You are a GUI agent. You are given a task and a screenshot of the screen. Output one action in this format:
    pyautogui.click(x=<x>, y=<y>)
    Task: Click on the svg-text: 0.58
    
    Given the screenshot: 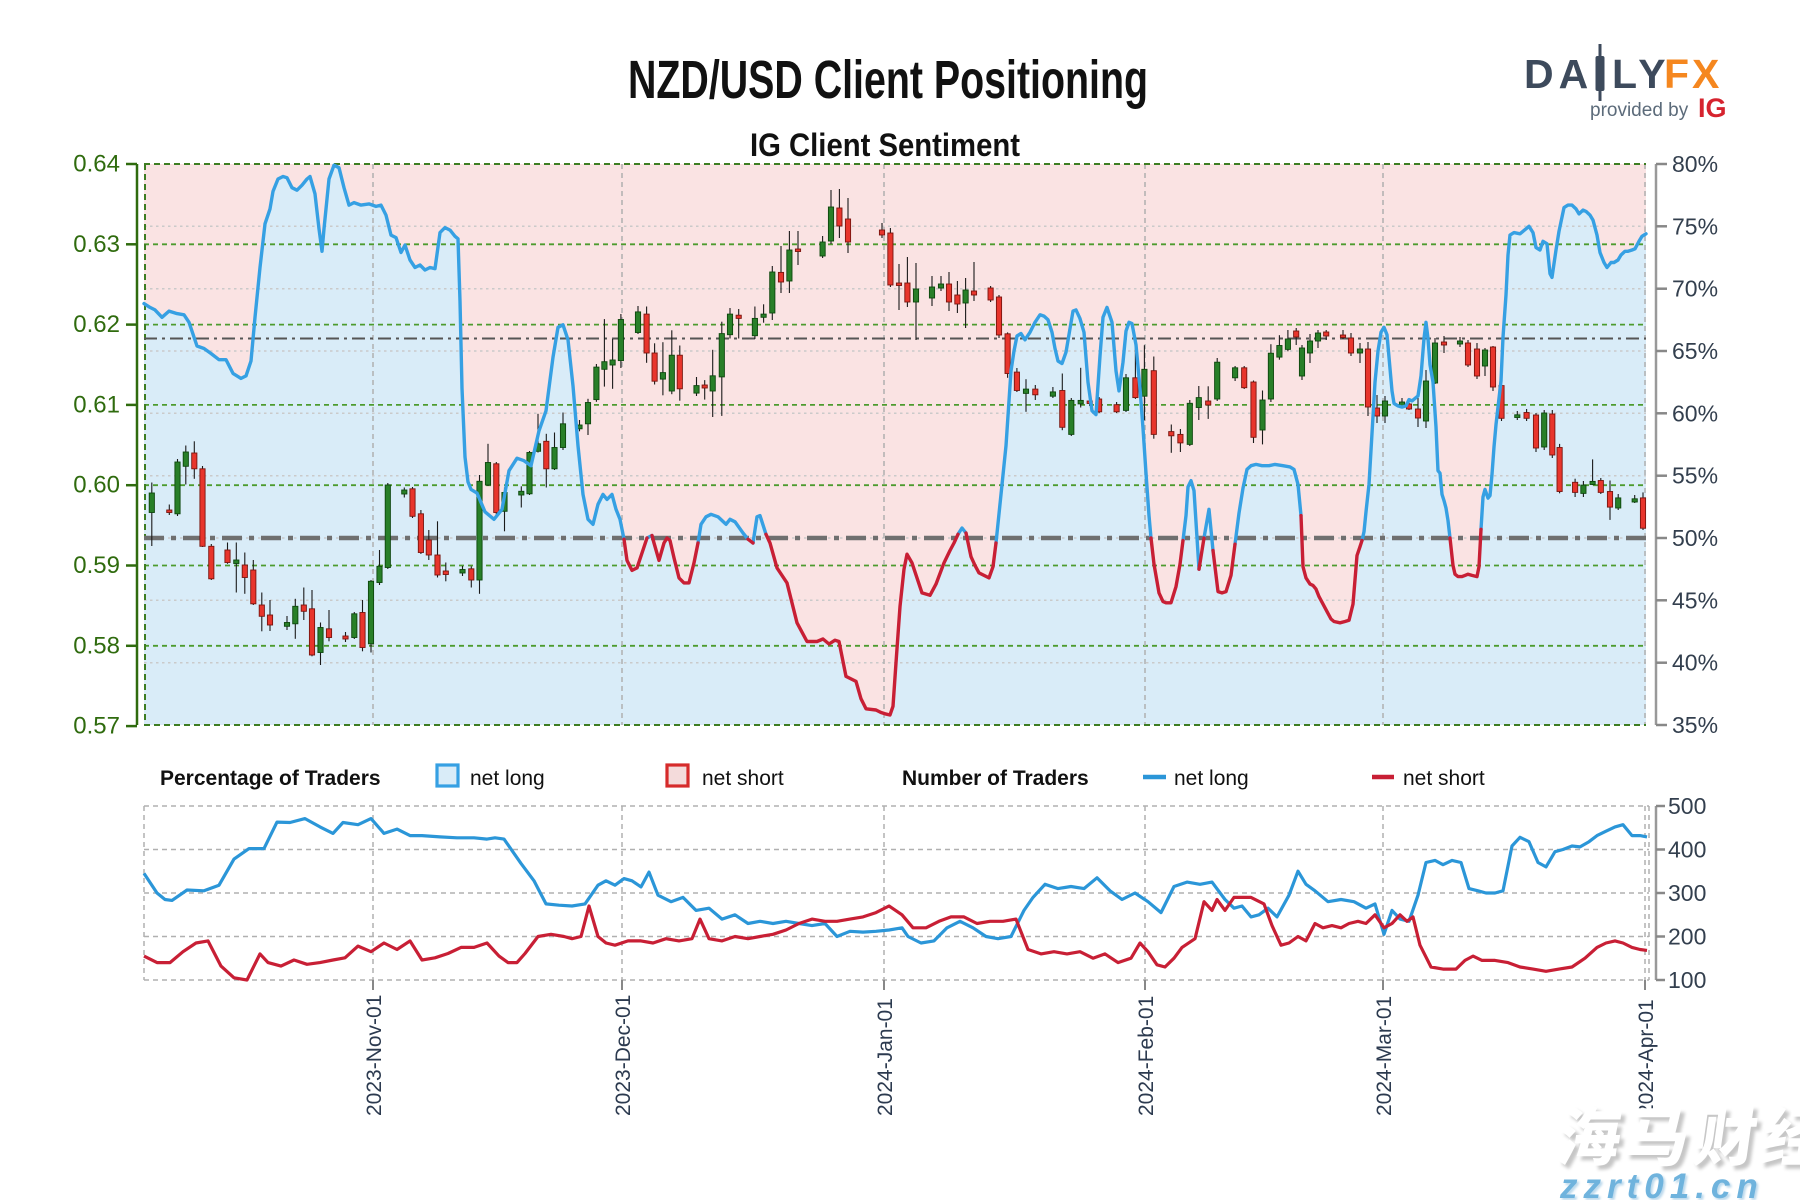 What is the action you would take?
    pyautogui.click(x=96, y=645)
    